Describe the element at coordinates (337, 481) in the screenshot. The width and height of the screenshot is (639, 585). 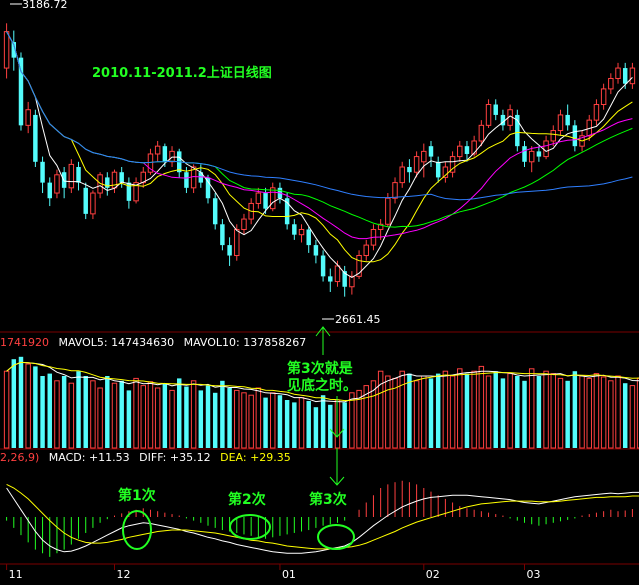
I see `callout-arrow-down-2-head` at that location.